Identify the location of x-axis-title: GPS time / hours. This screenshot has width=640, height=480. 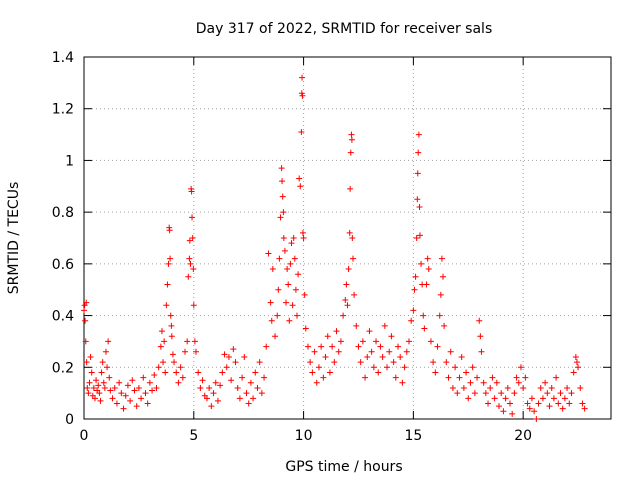
(343, 467).